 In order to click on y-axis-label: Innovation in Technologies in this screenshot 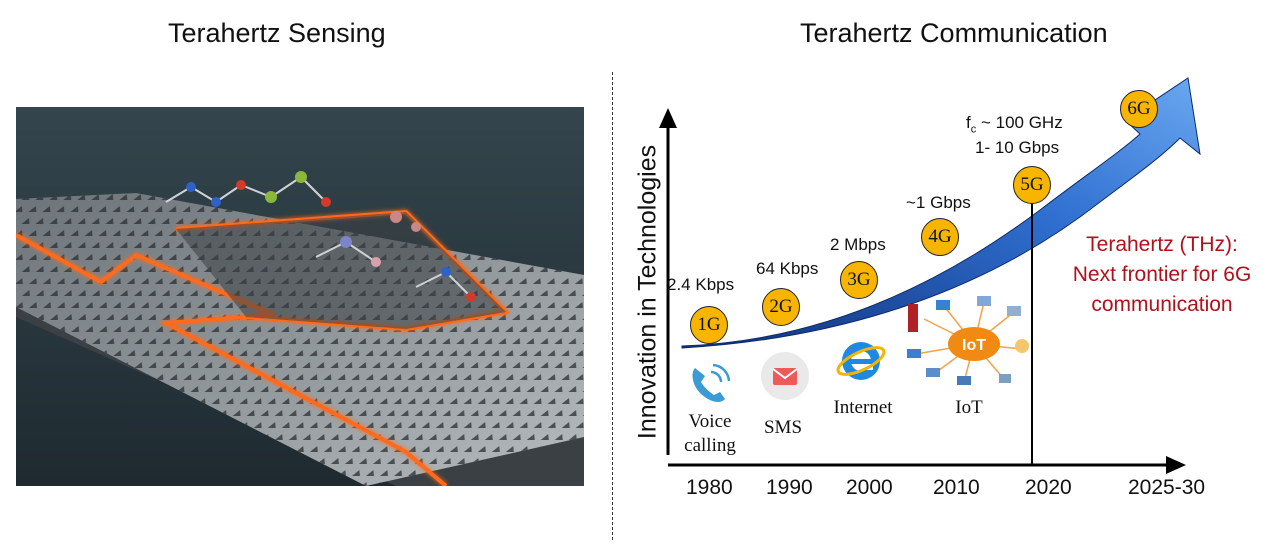, I will do `click(647, 292)`.